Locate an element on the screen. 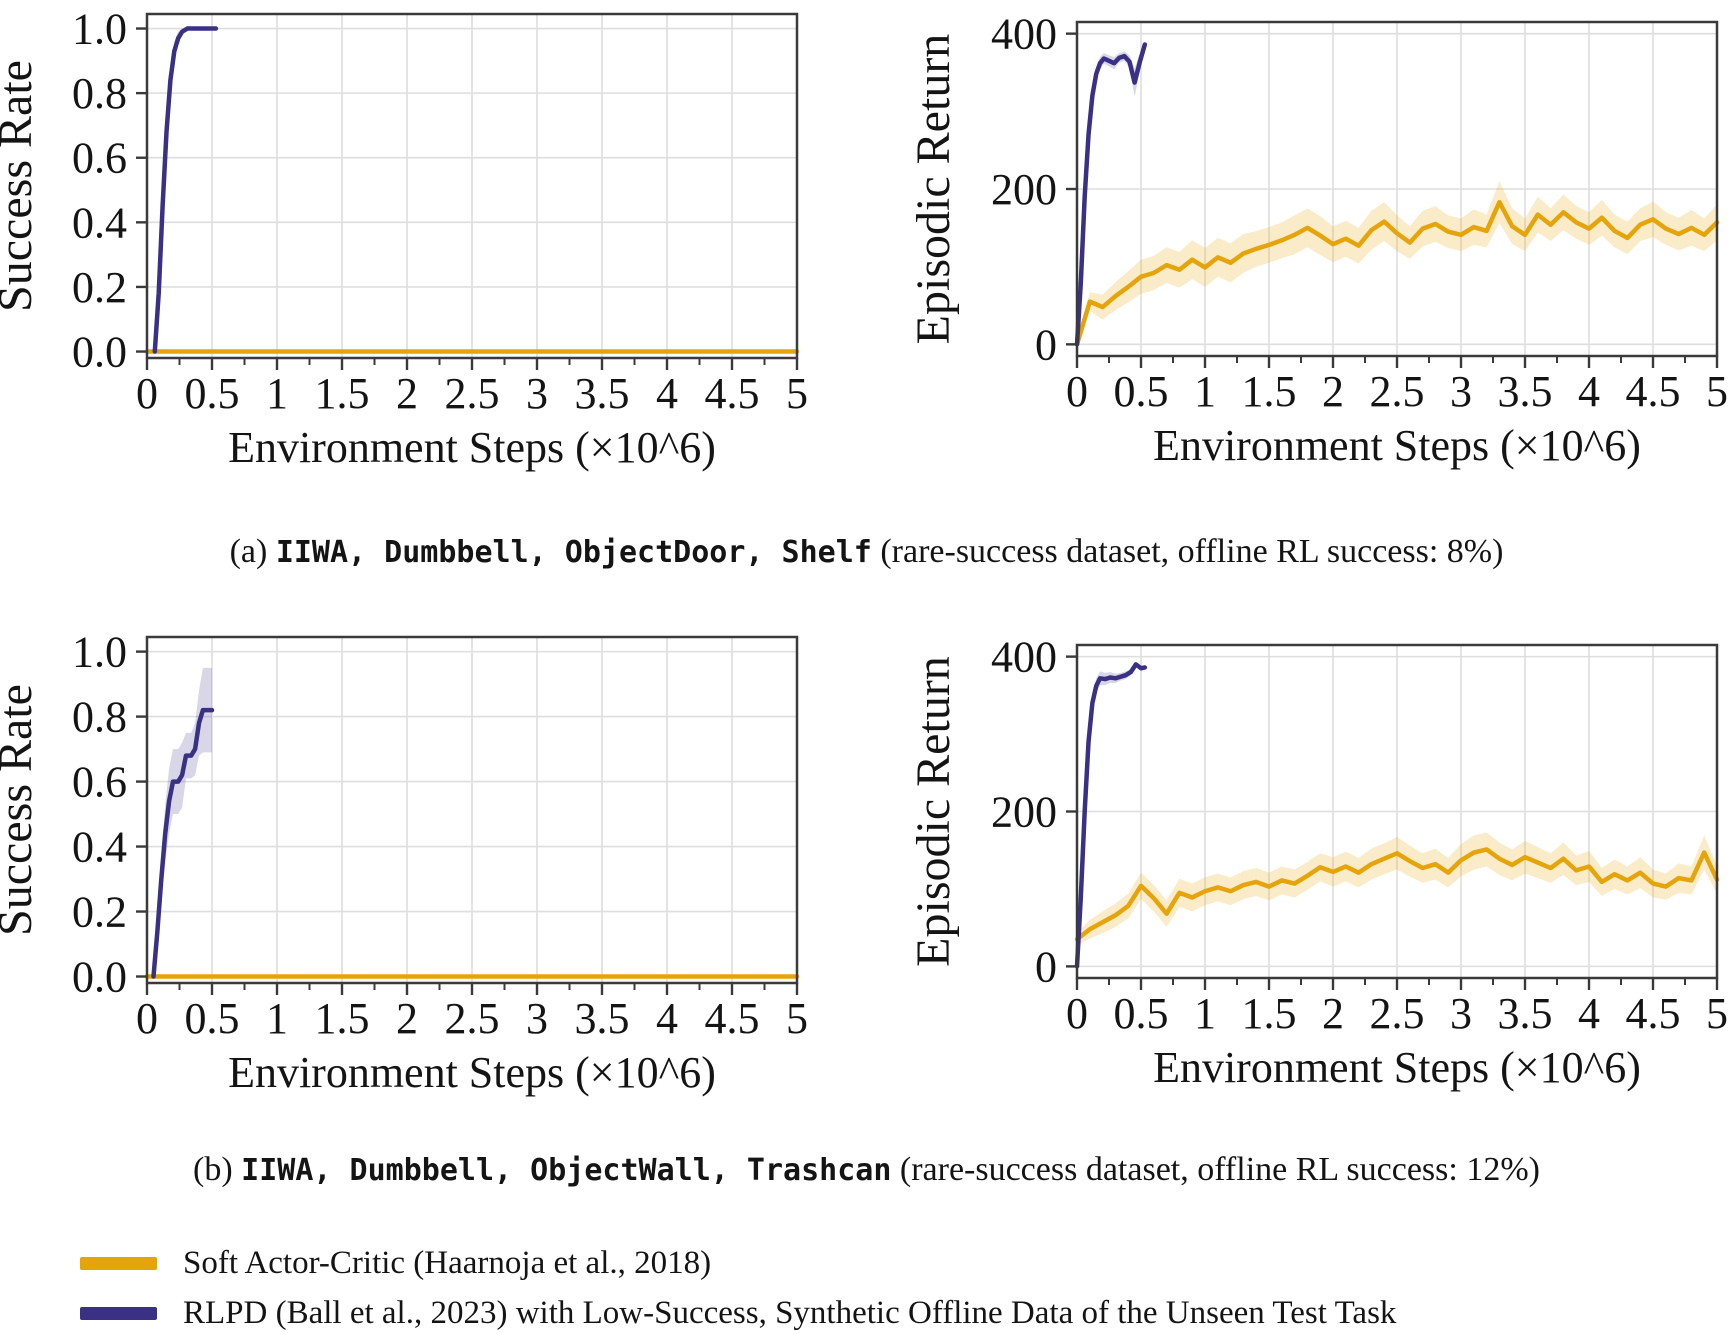 The height and width of the screenshot is (1334, 1733). caption-text: (b) is located at coordinates (217, 1169).